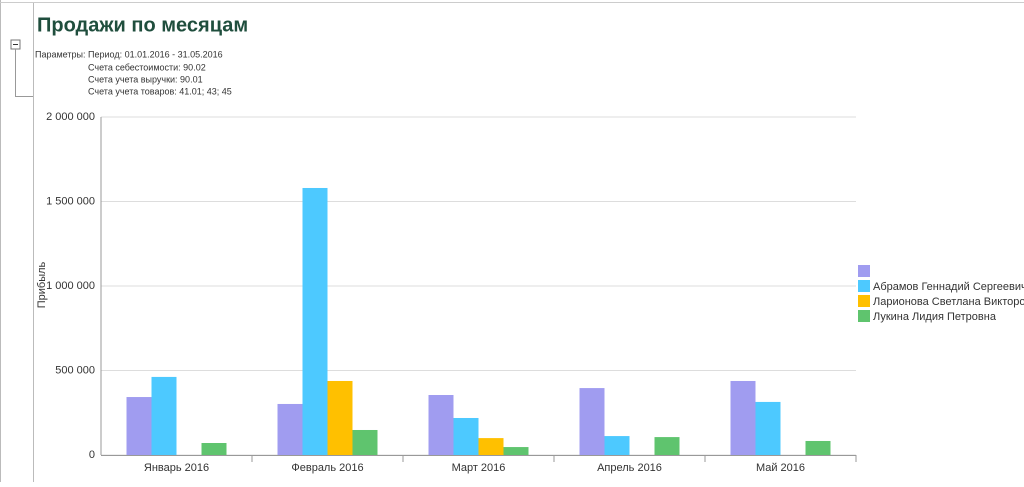 This screenshot has height=487, width=1024. I want to click on legend-label: Ларионова Светлана Викторовна, so click(948, 302).